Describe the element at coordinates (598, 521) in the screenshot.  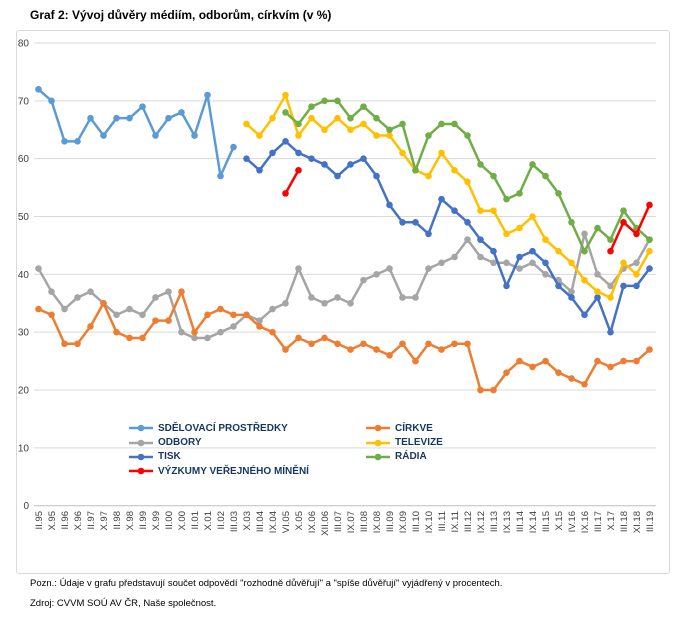
I see `x-tick-label: III.17` at that location.